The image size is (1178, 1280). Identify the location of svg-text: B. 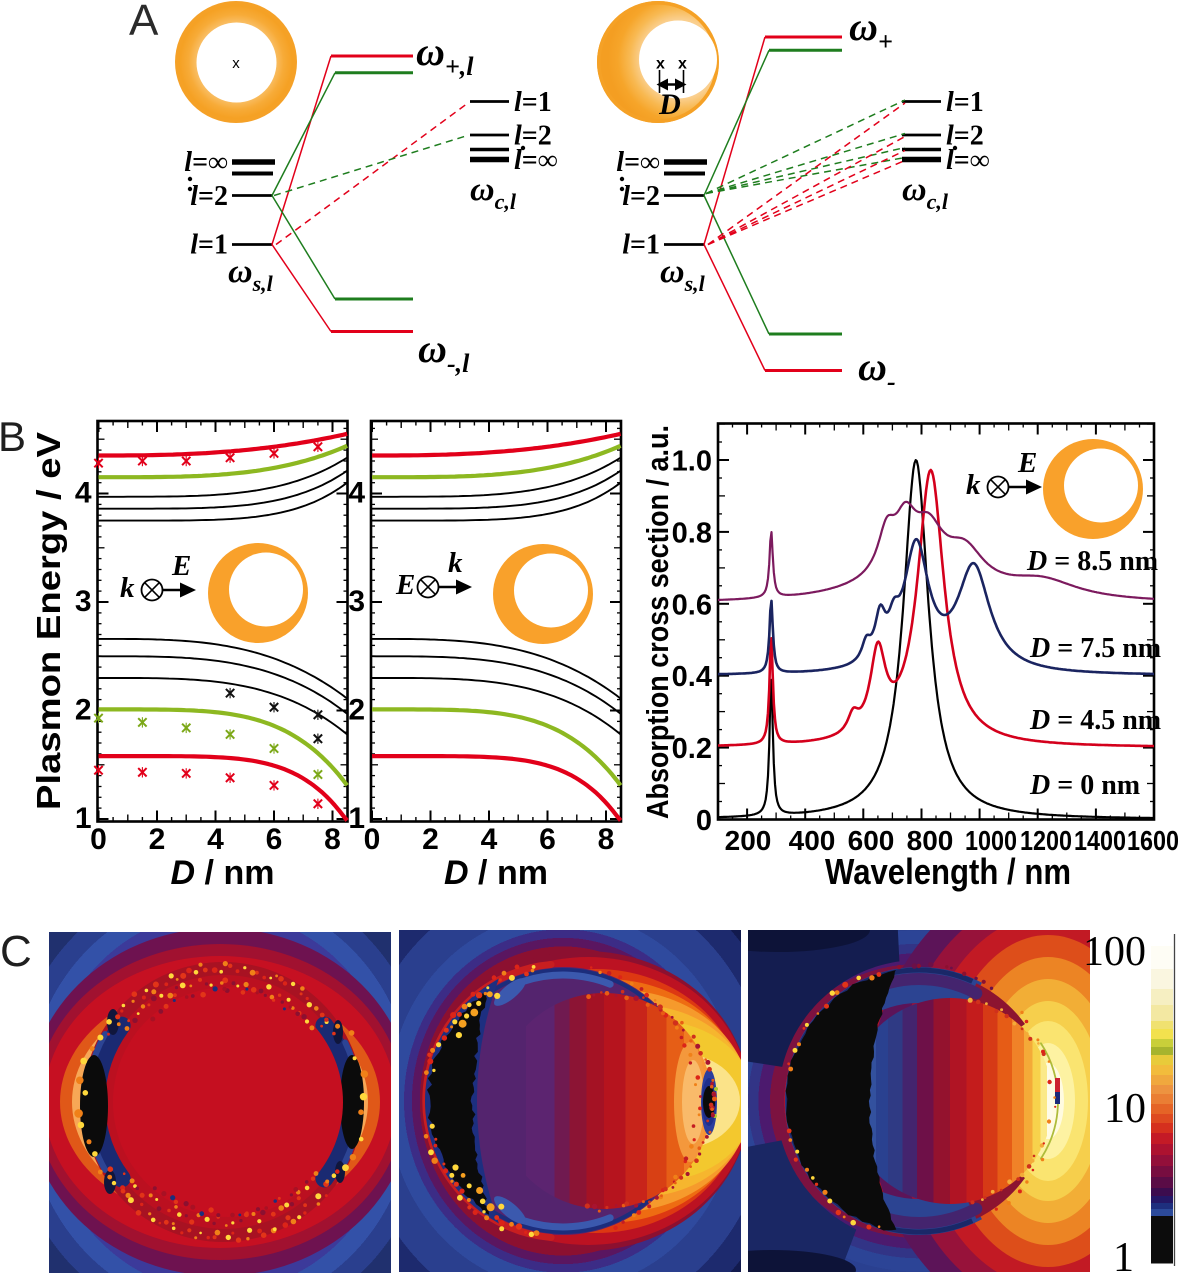
(13, 436).